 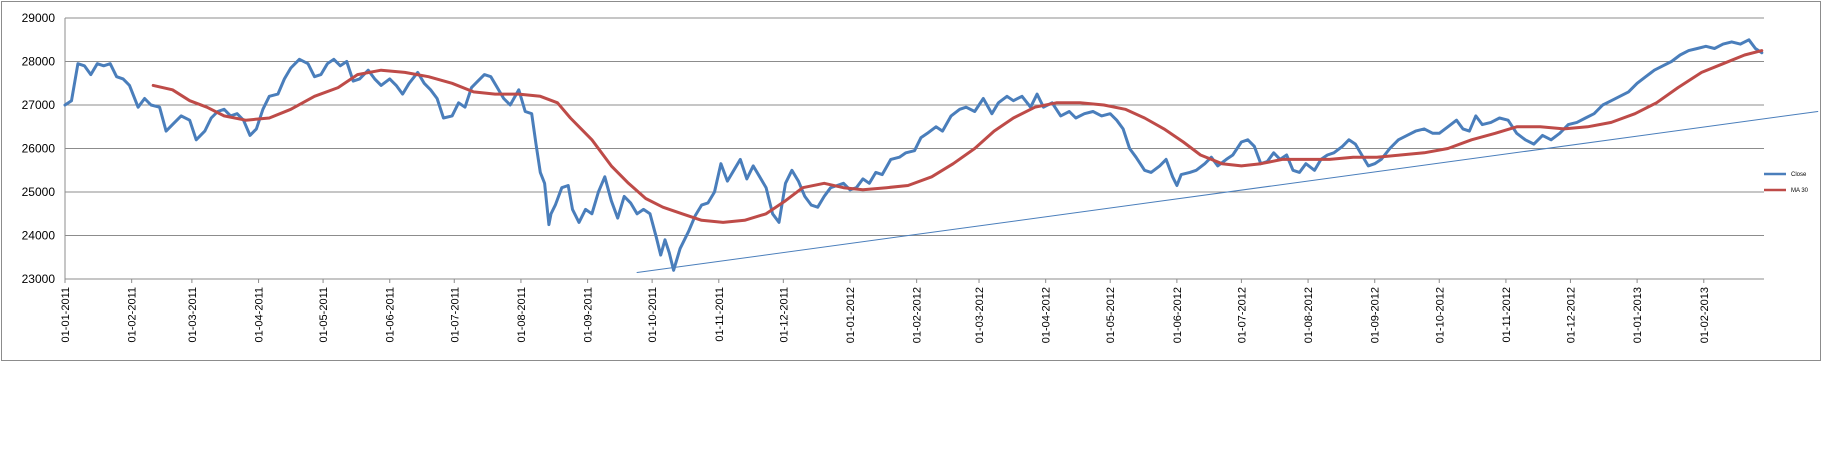 I want to click on y-tick-label: 26000, so click(x=39, y=149).